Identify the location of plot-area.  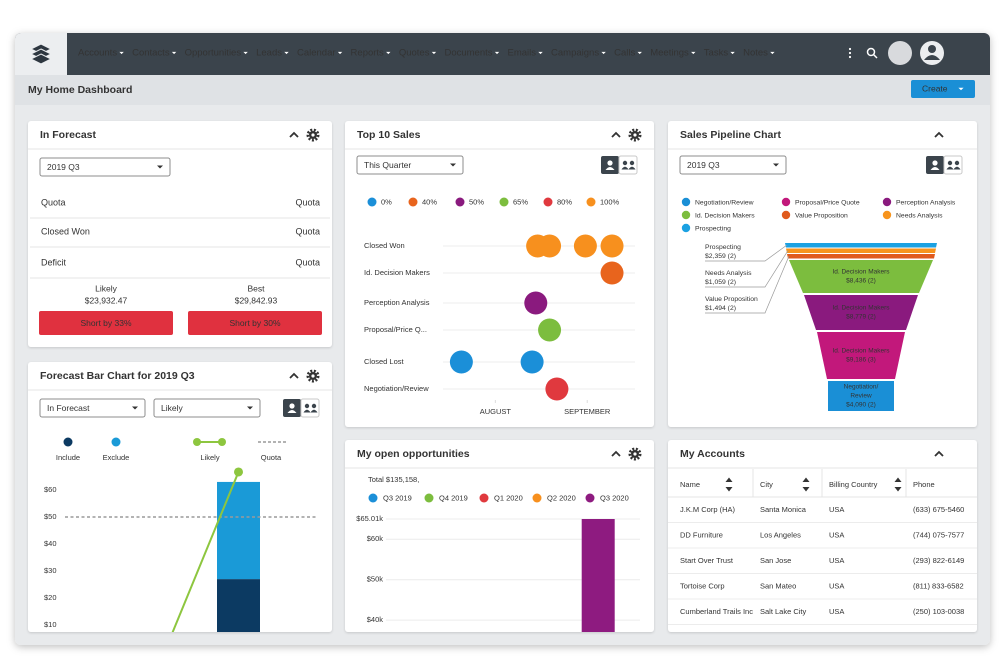
(190, 549).